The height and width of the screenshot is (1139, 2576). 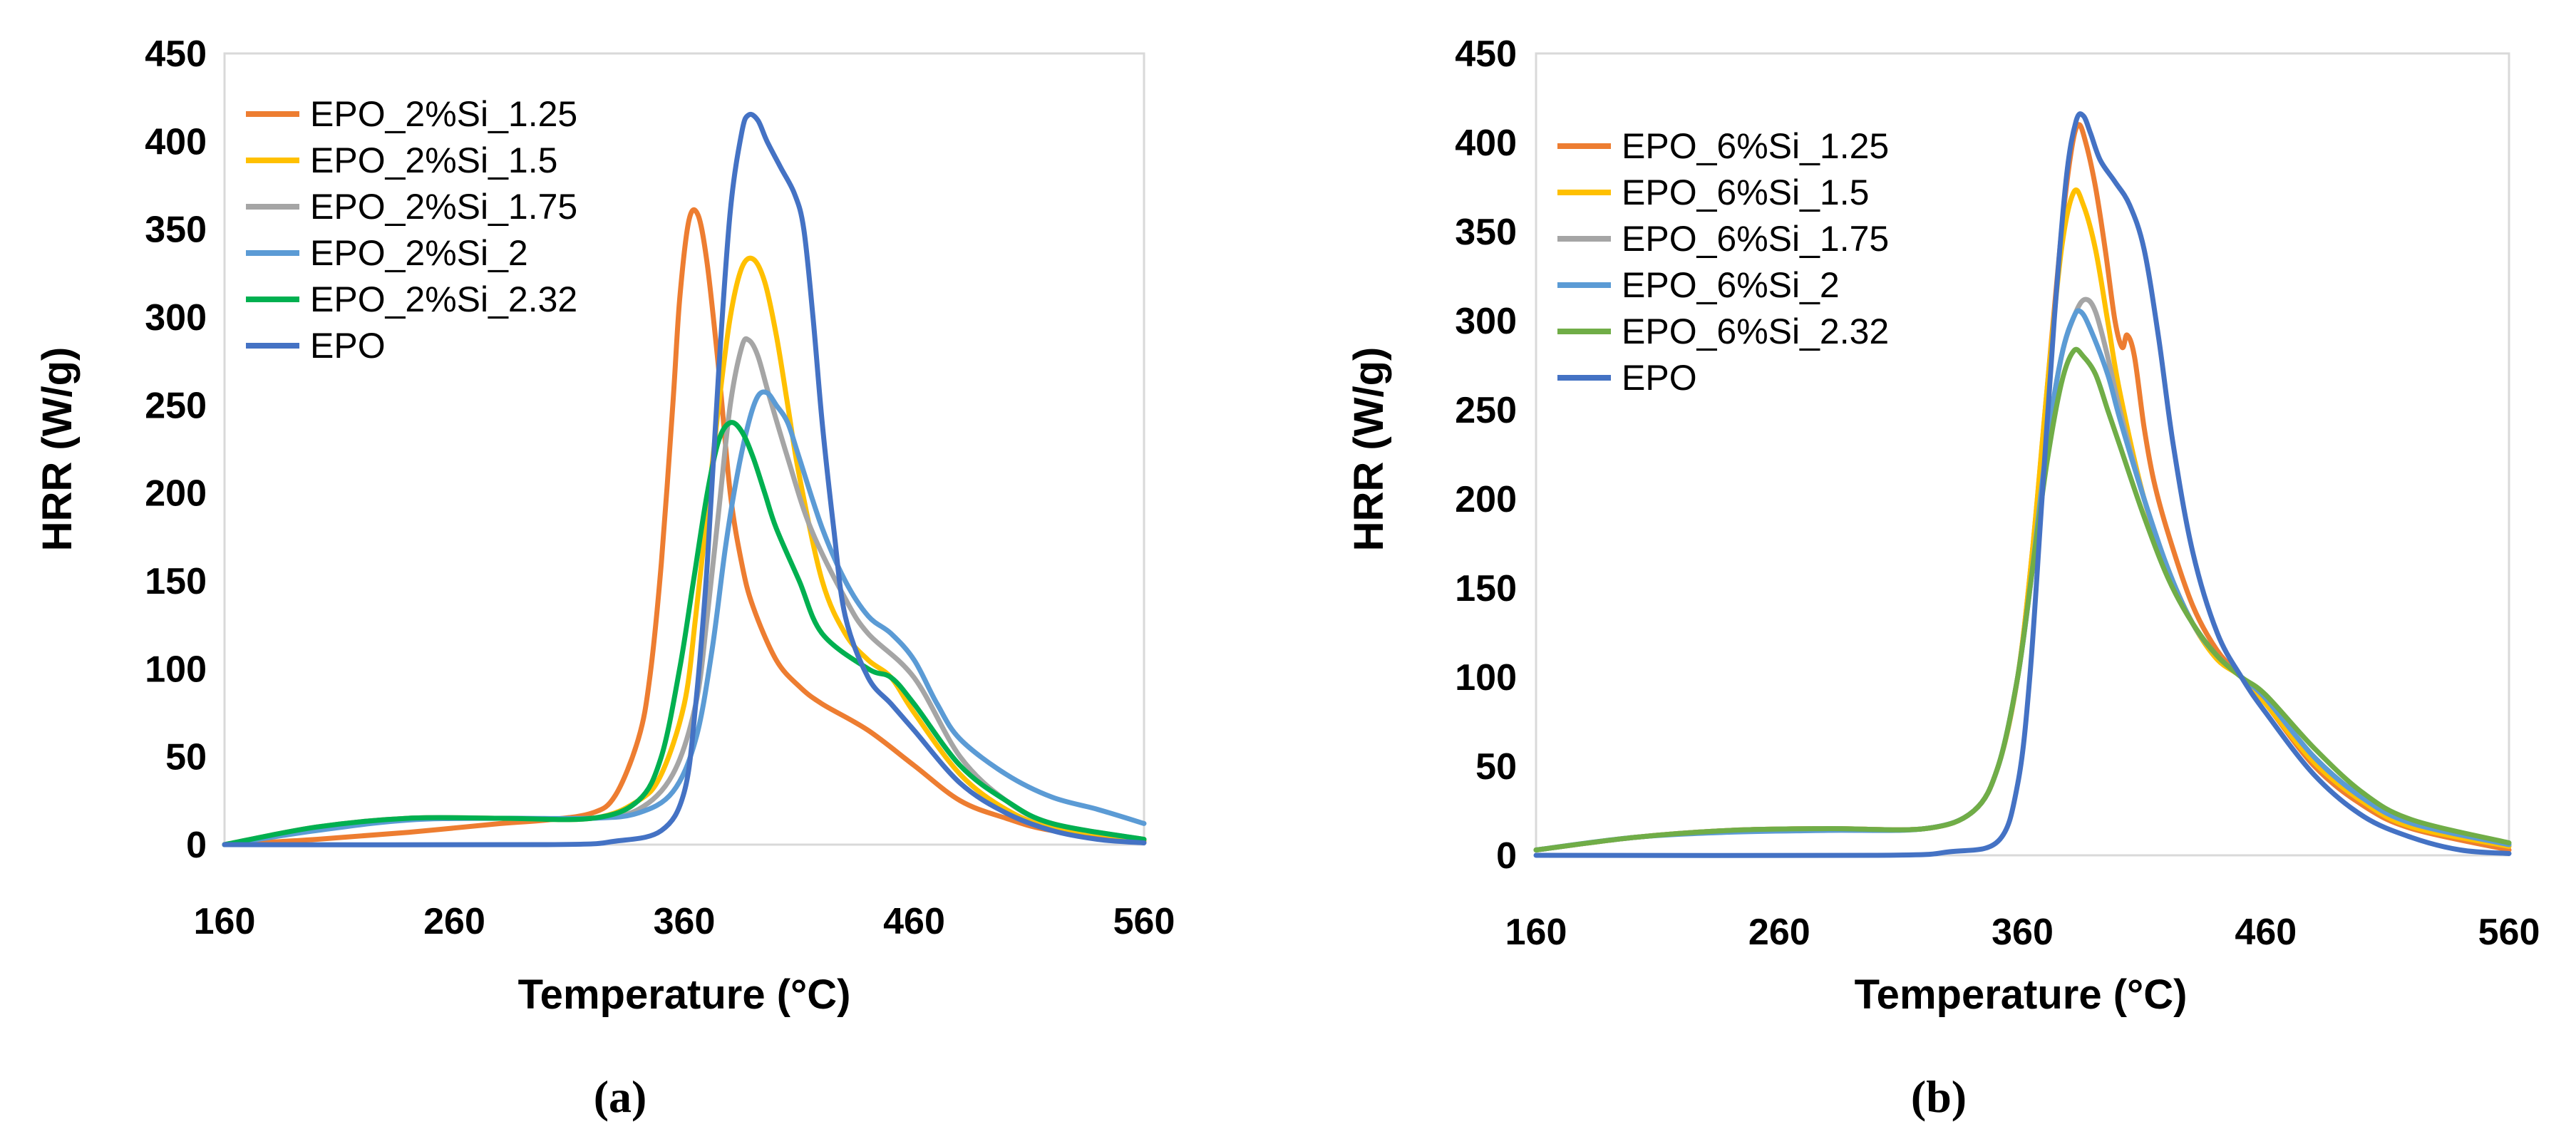 I want to click on legend-item: EPO_6%Si_1.75, so click(x=1723, y=239).